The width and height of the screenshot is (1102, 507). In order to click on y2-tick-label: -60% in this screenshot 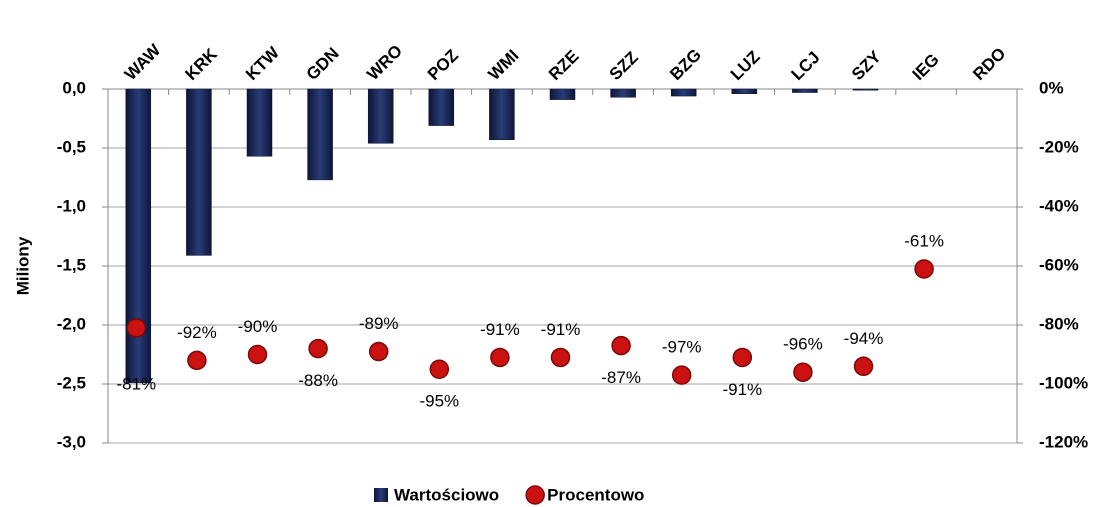, I will do `click(1059, 264)`.